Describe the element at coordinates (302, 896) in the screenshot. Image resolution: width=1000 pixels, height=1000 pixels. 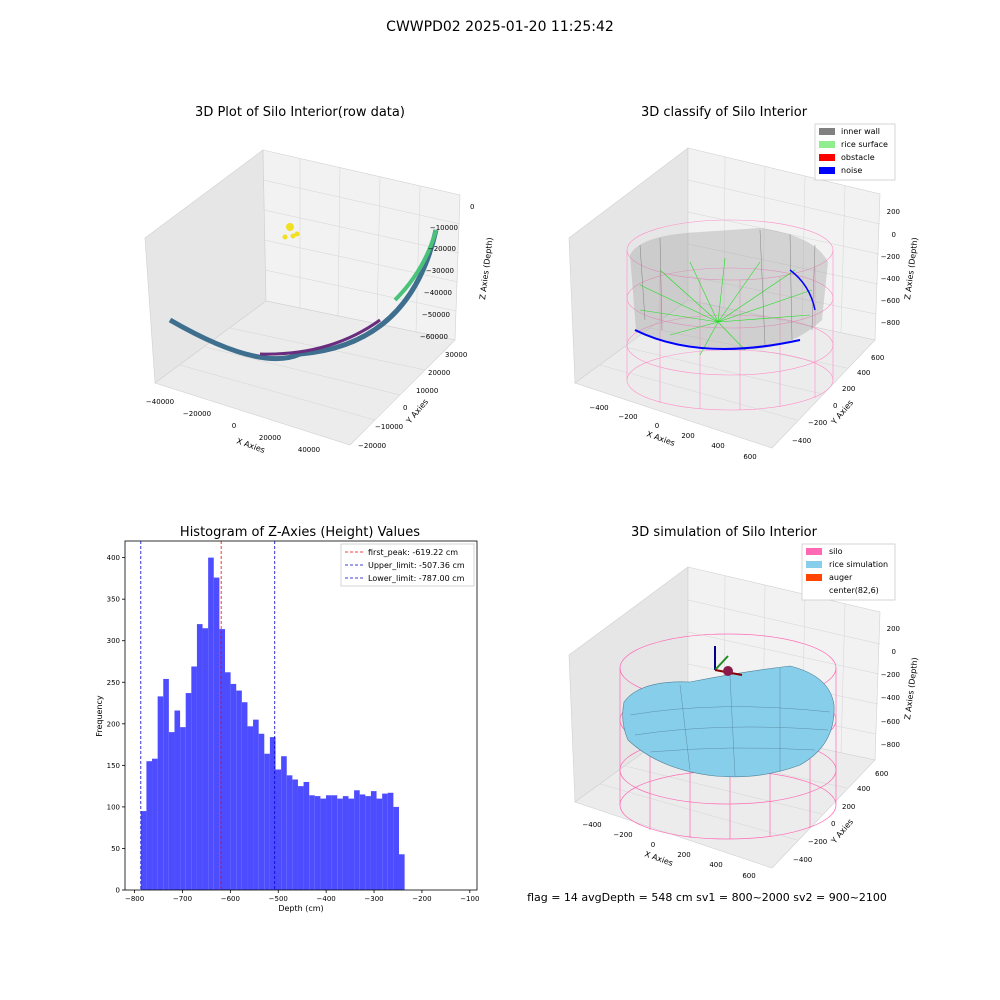
I see `histogram-xticks: −800 −700 −600 −500 −400 −300 −200 −100` at that location.